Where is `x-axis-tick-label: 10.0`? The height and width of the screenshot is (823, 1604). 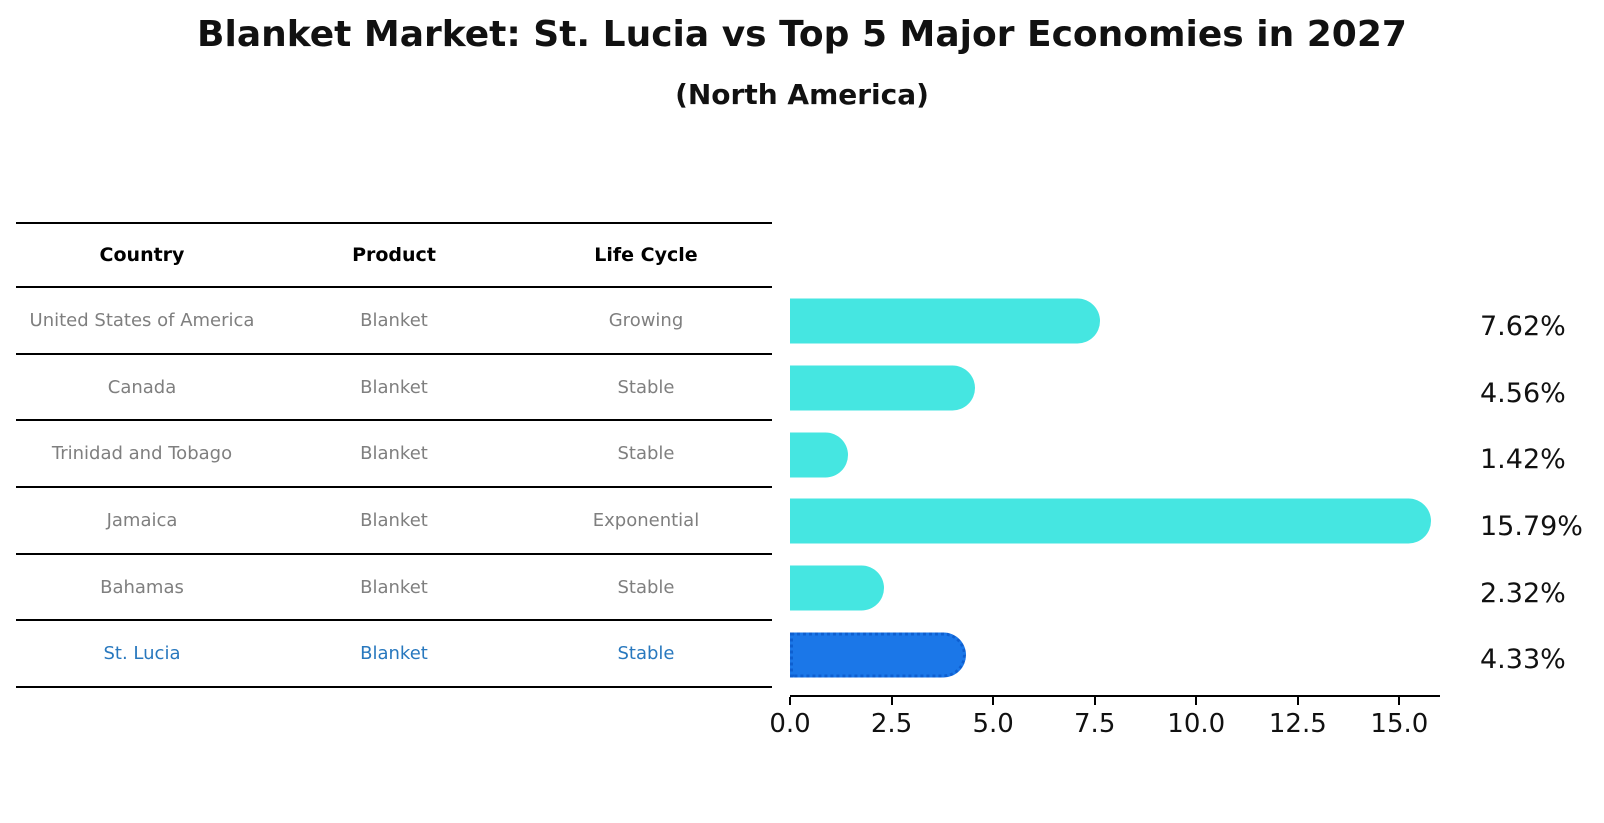 x-axis-tick-label: 10.0 is located at coordinates (1196, 724).